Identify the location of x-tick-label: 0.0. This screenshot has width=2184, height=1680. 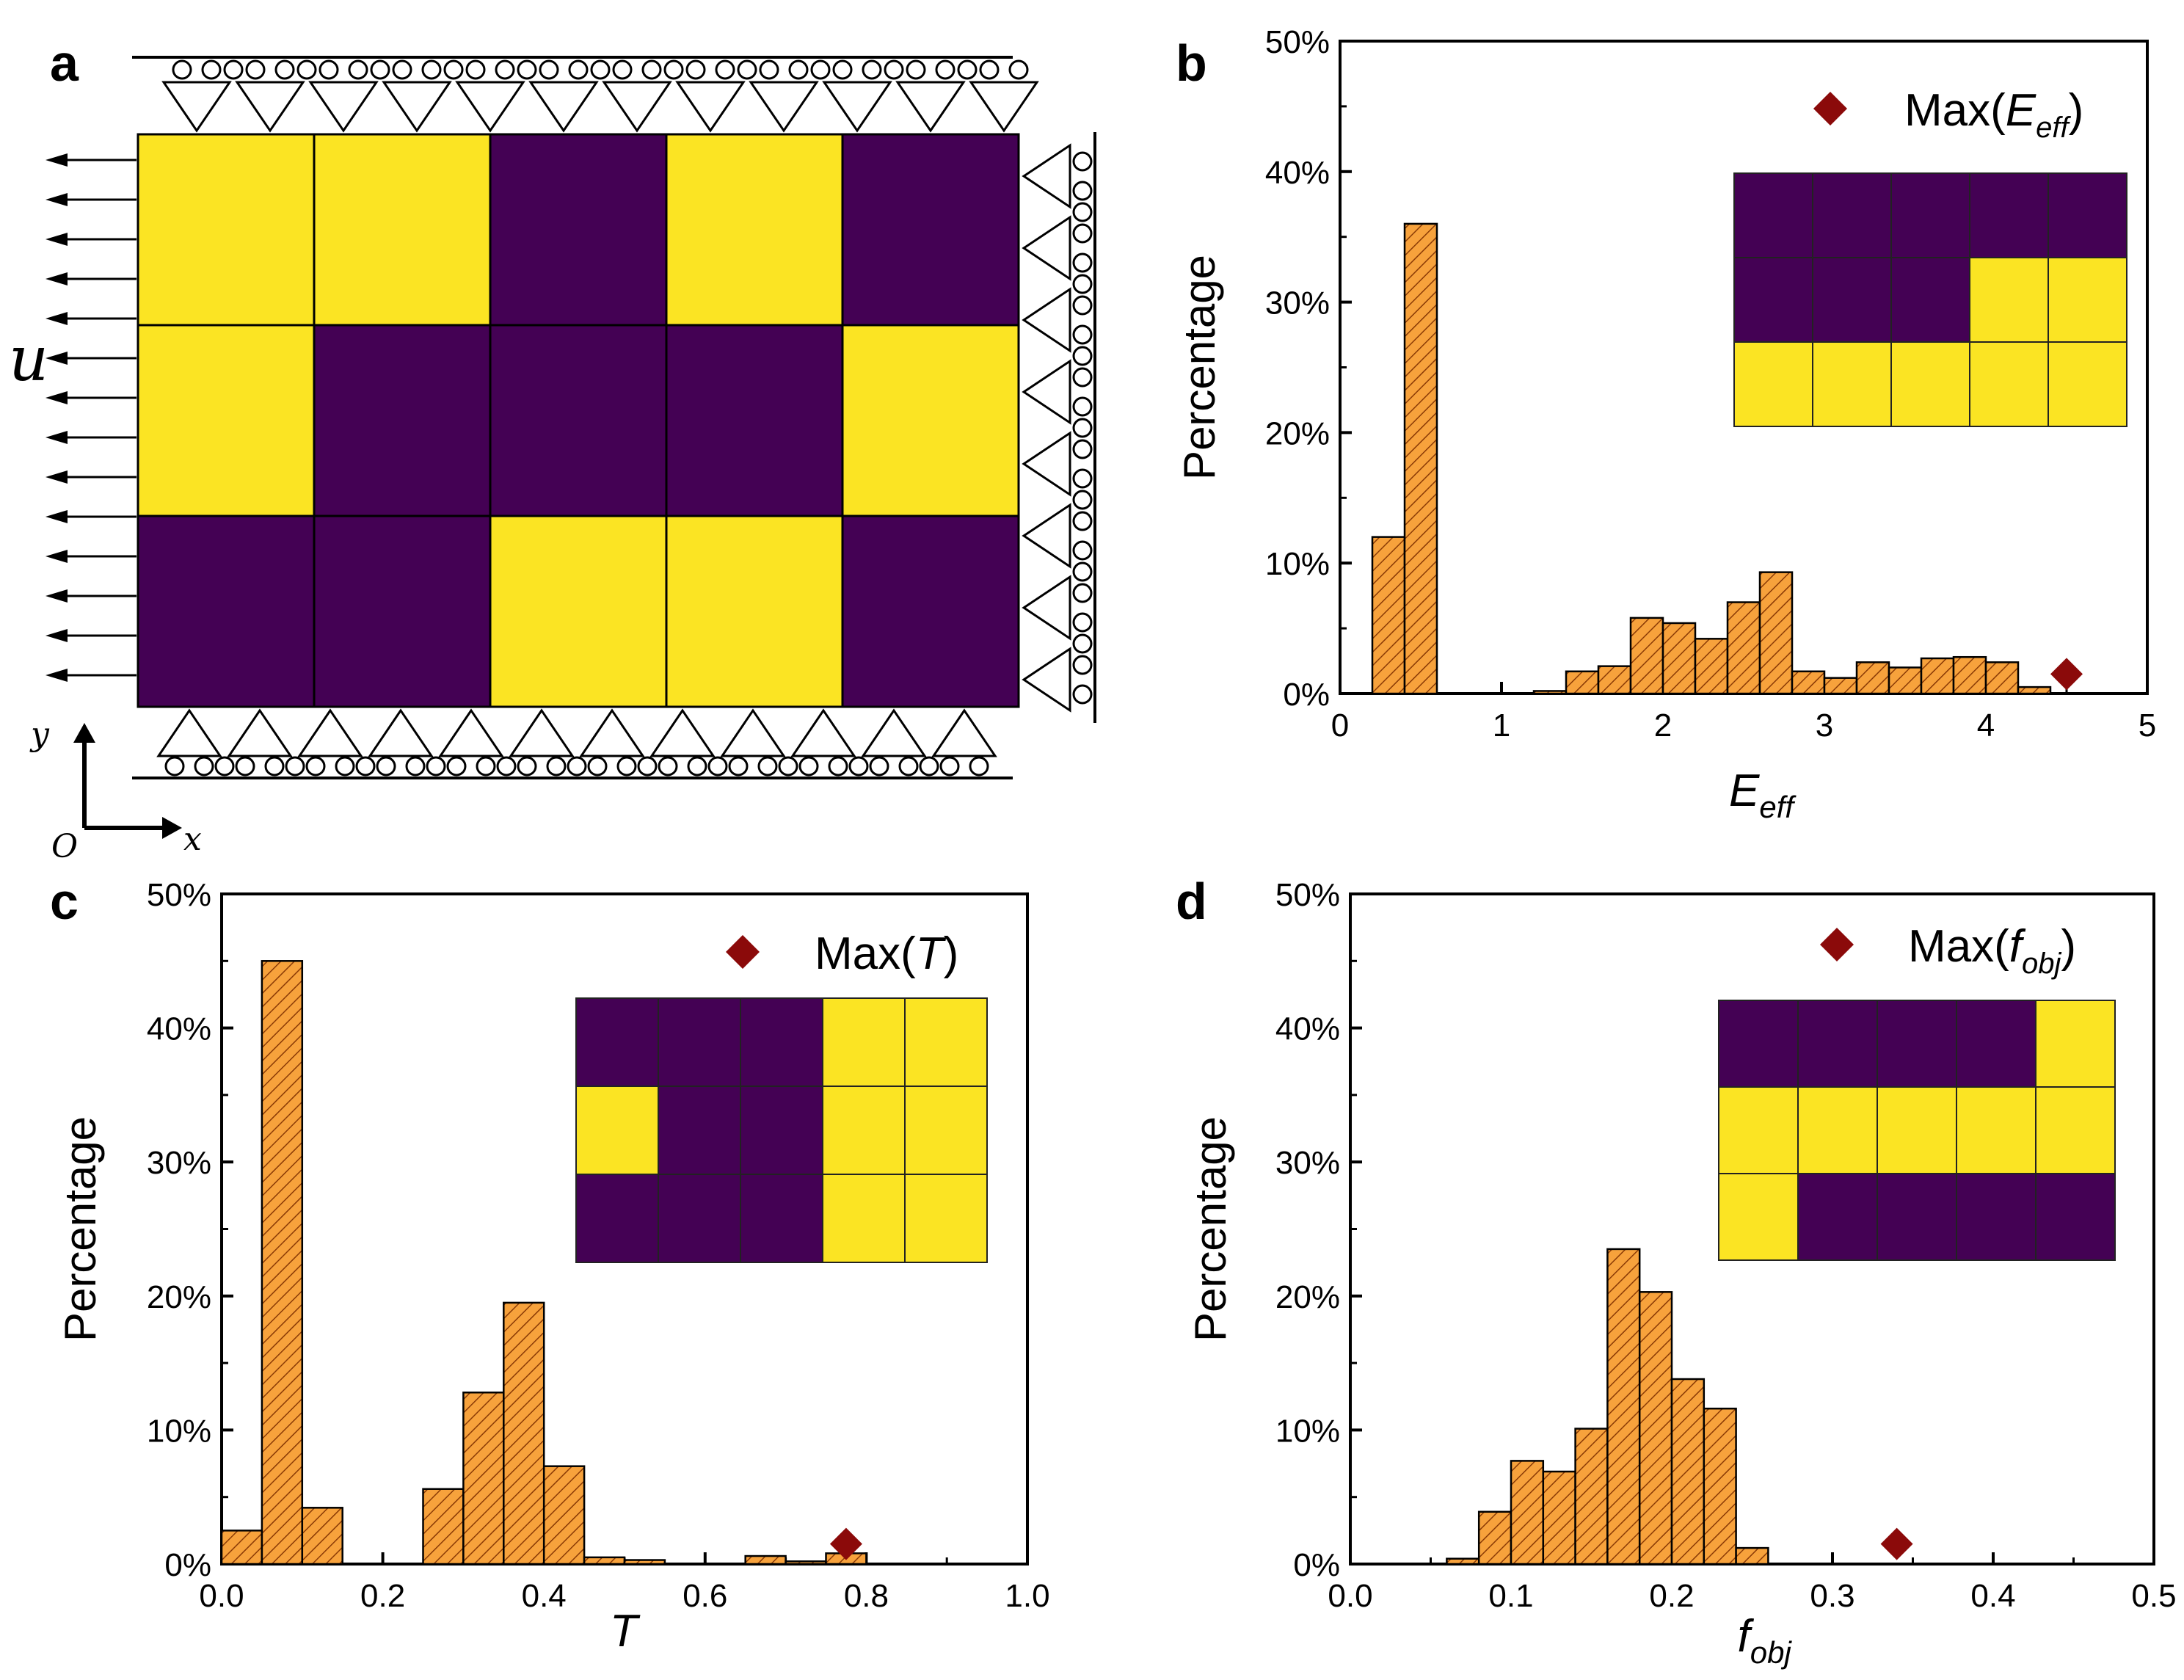
(221, 1596).